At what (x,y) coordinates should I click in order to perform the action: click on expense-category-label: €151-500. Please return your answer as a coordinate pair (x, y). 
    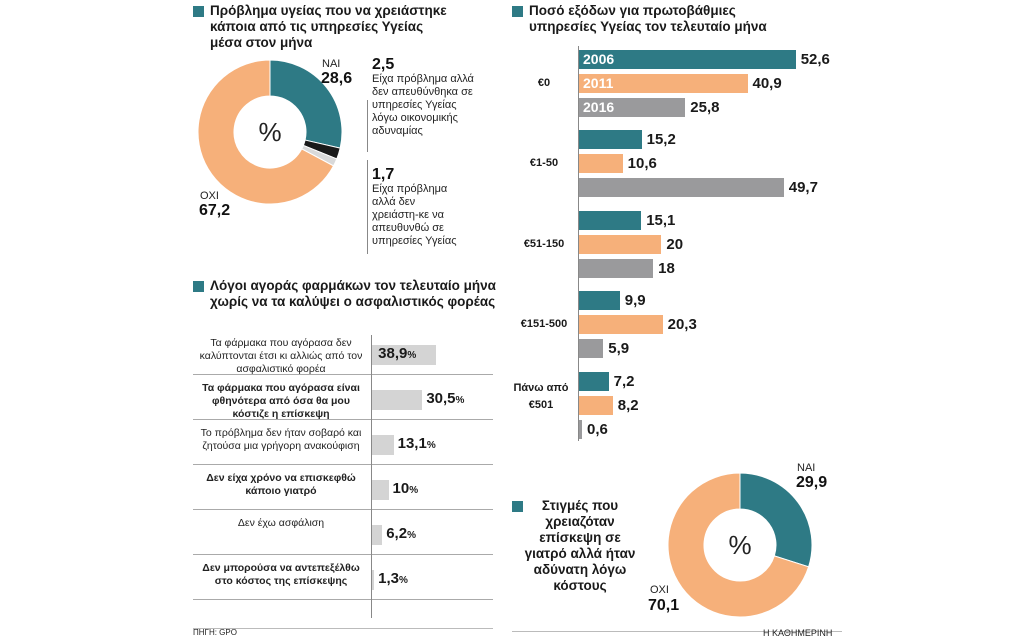
    Looking at the image, I should click on (544, 324).